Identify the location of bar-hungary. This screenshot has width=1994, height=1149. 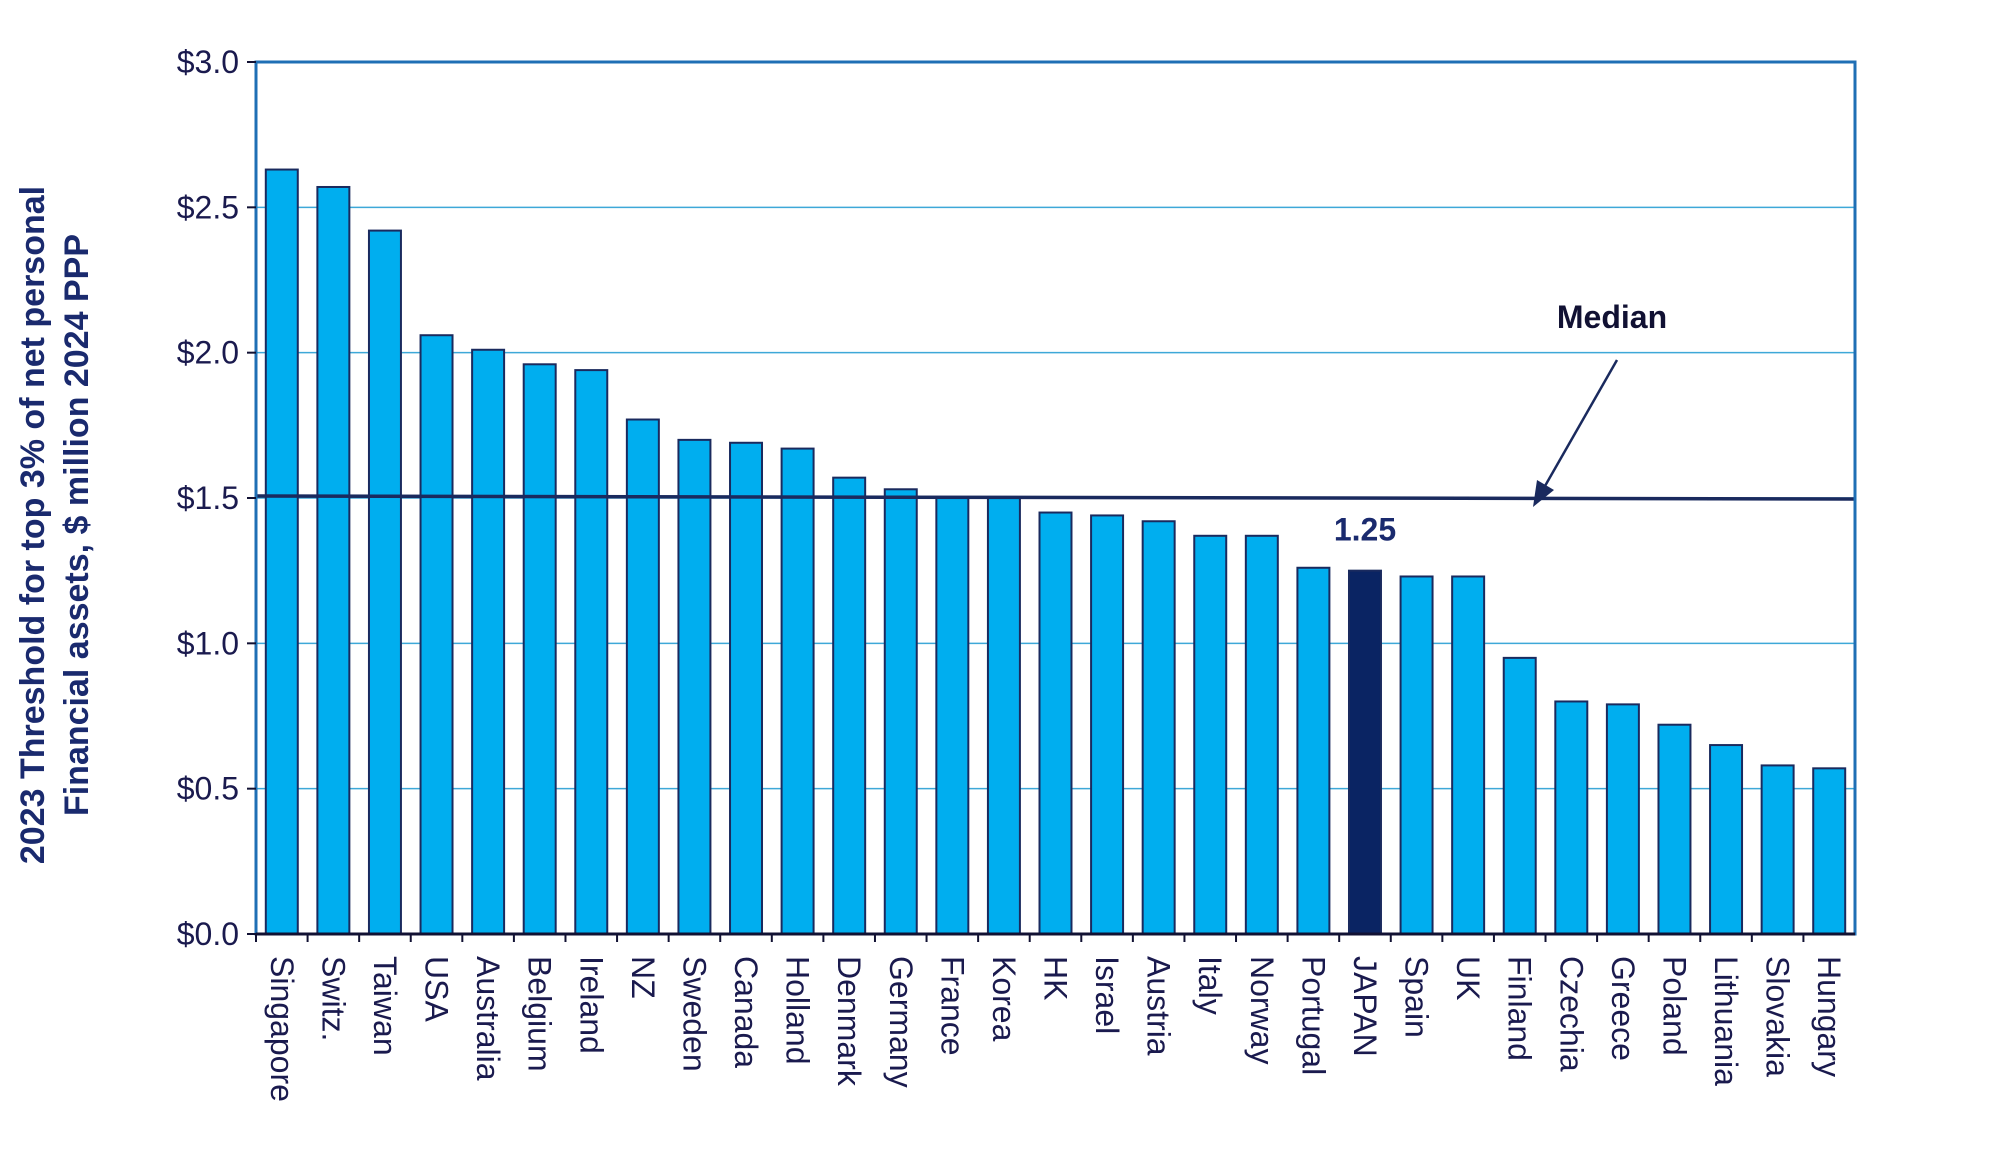
(1829, 851).